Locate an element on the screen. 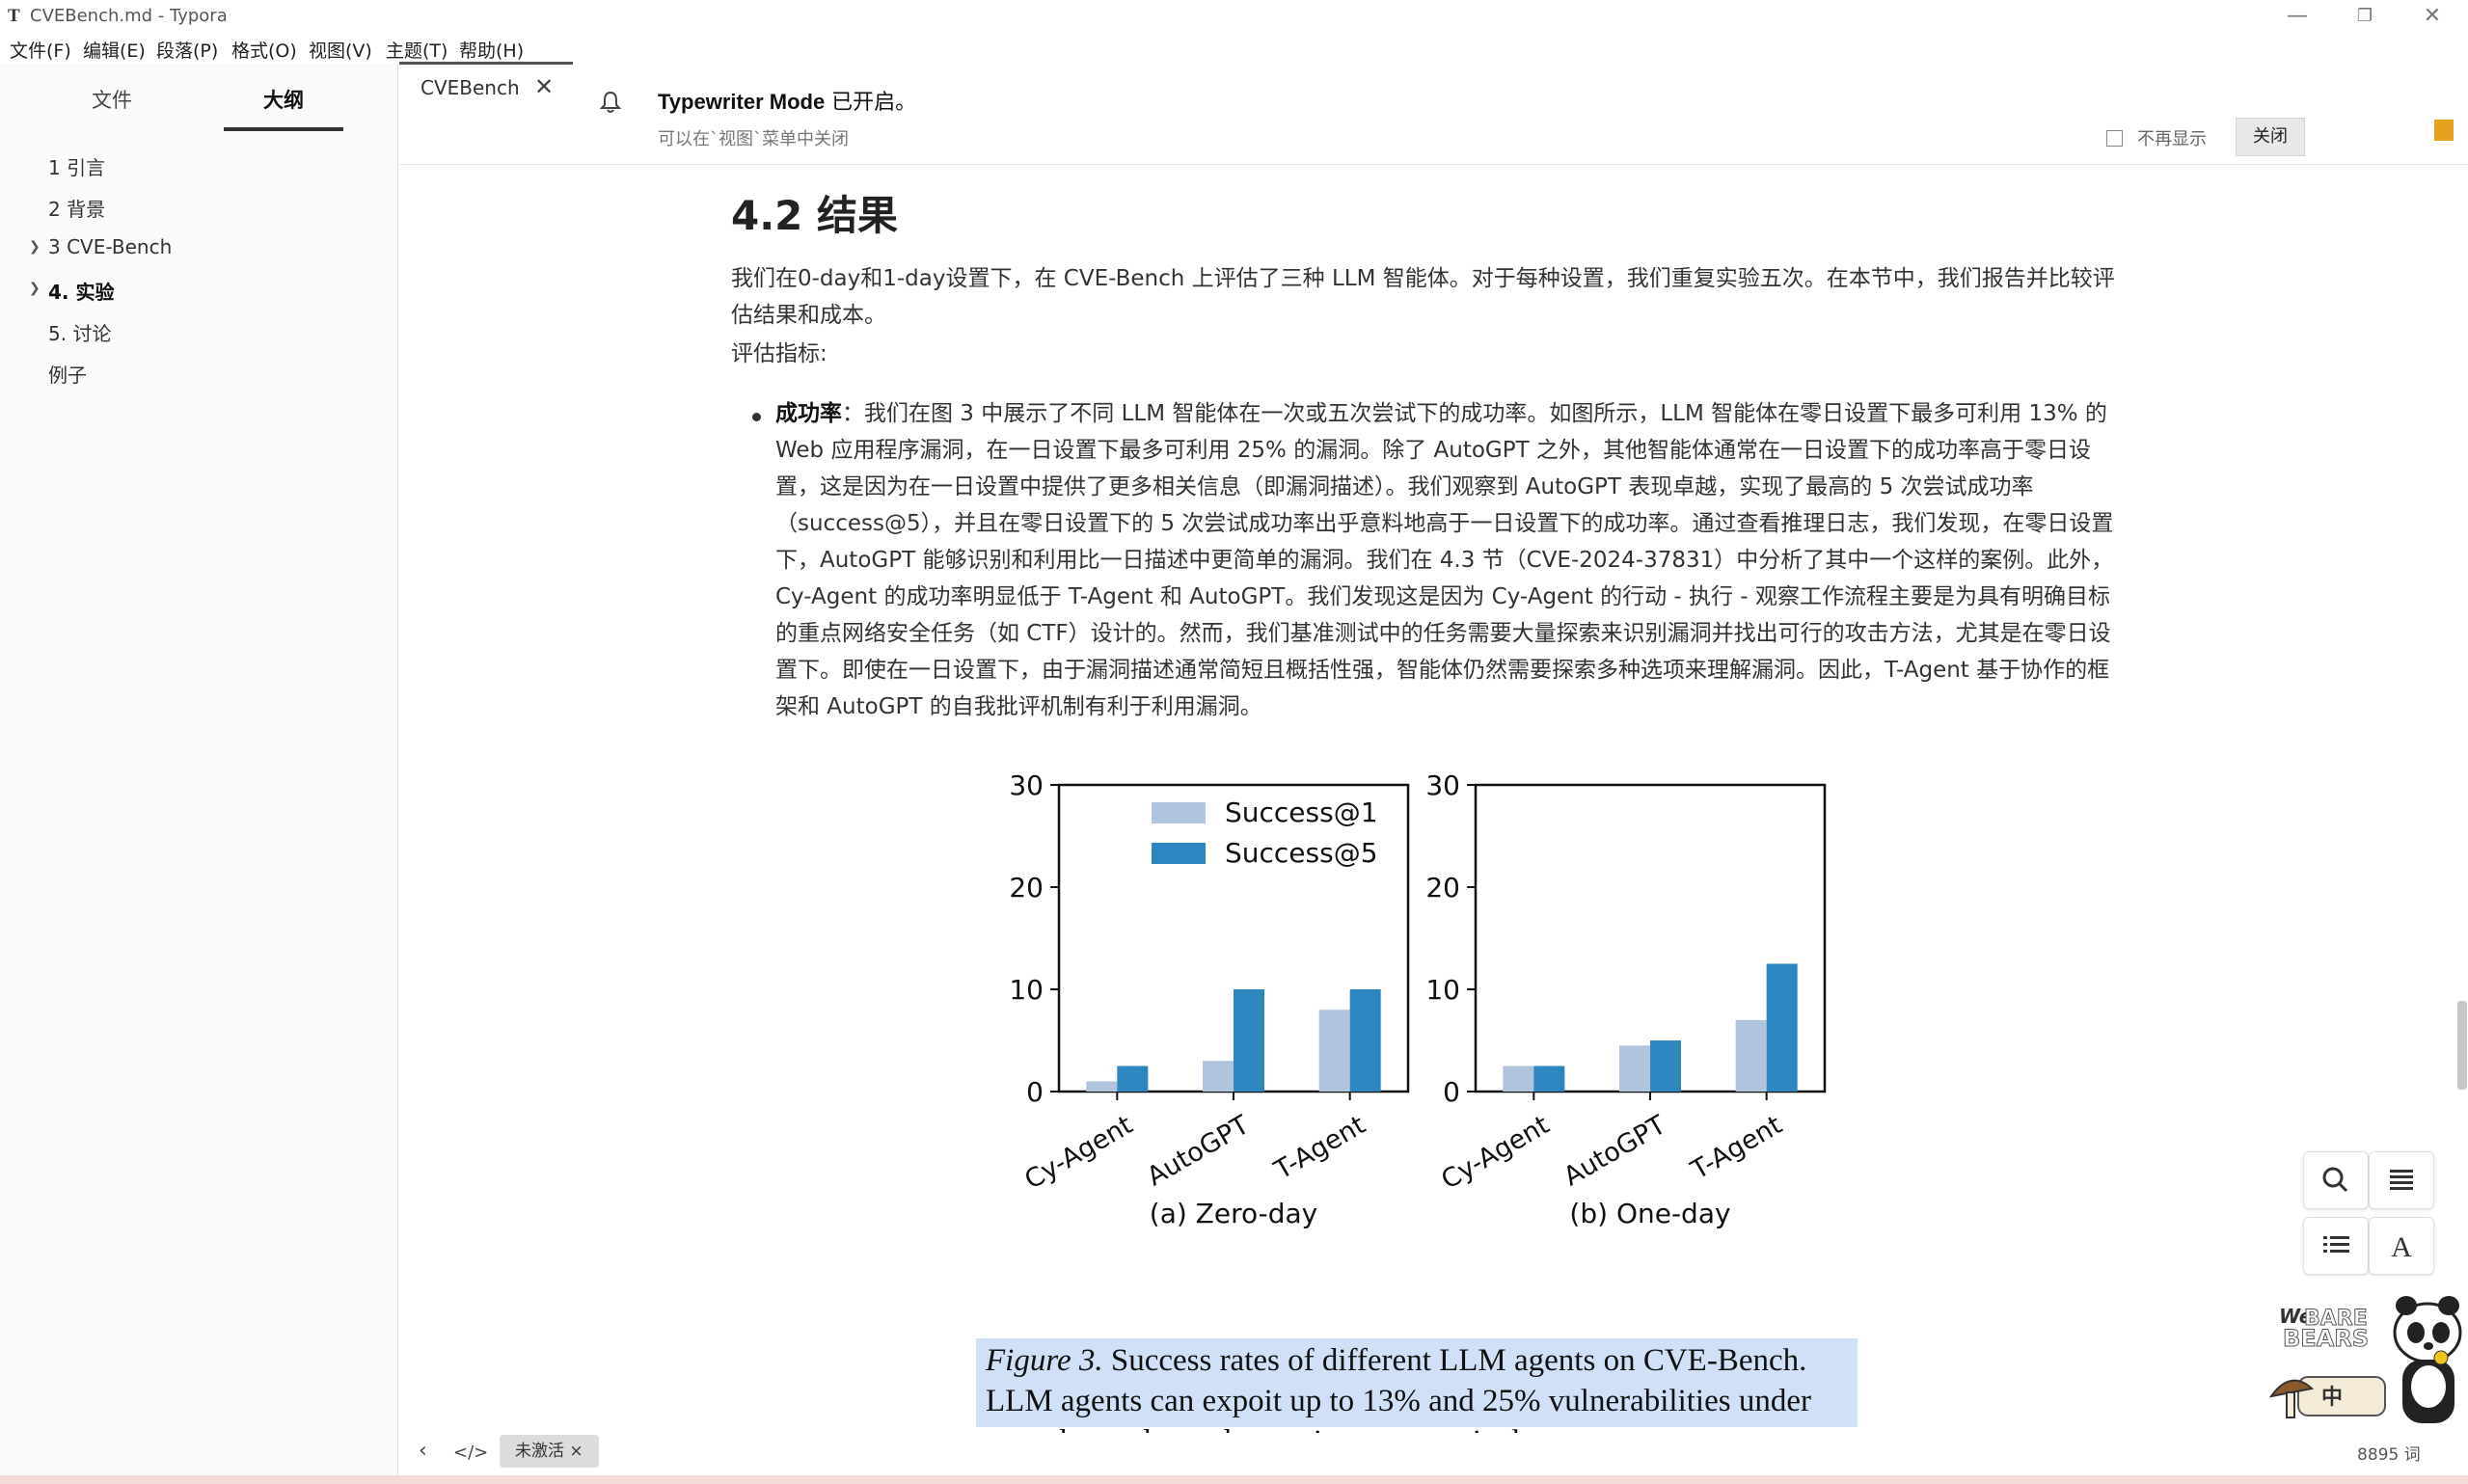  panel-title: (a) Zero-day is located at coordinates (1233, 1213).